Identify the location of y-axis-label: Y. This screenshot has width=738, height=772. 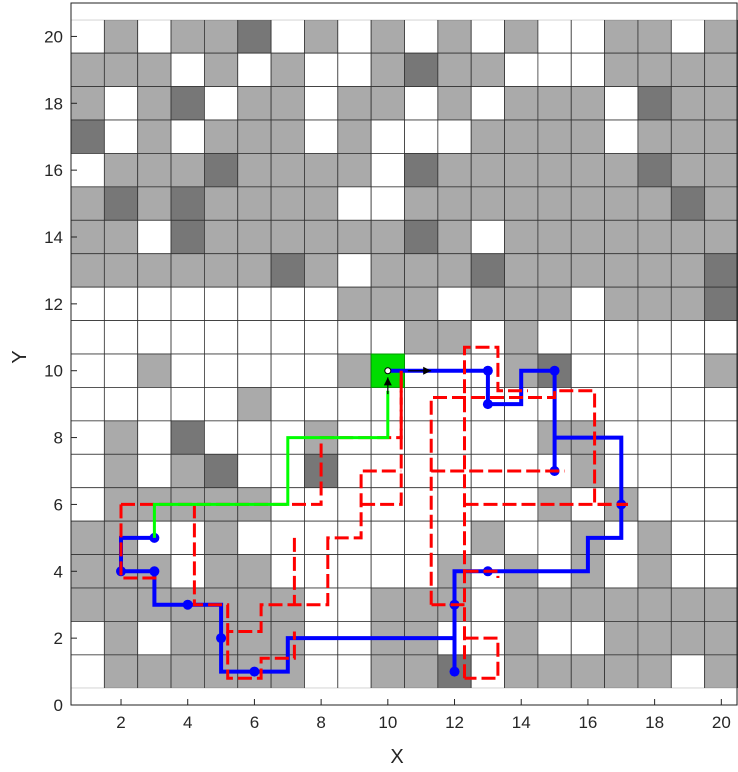
(20, 356).